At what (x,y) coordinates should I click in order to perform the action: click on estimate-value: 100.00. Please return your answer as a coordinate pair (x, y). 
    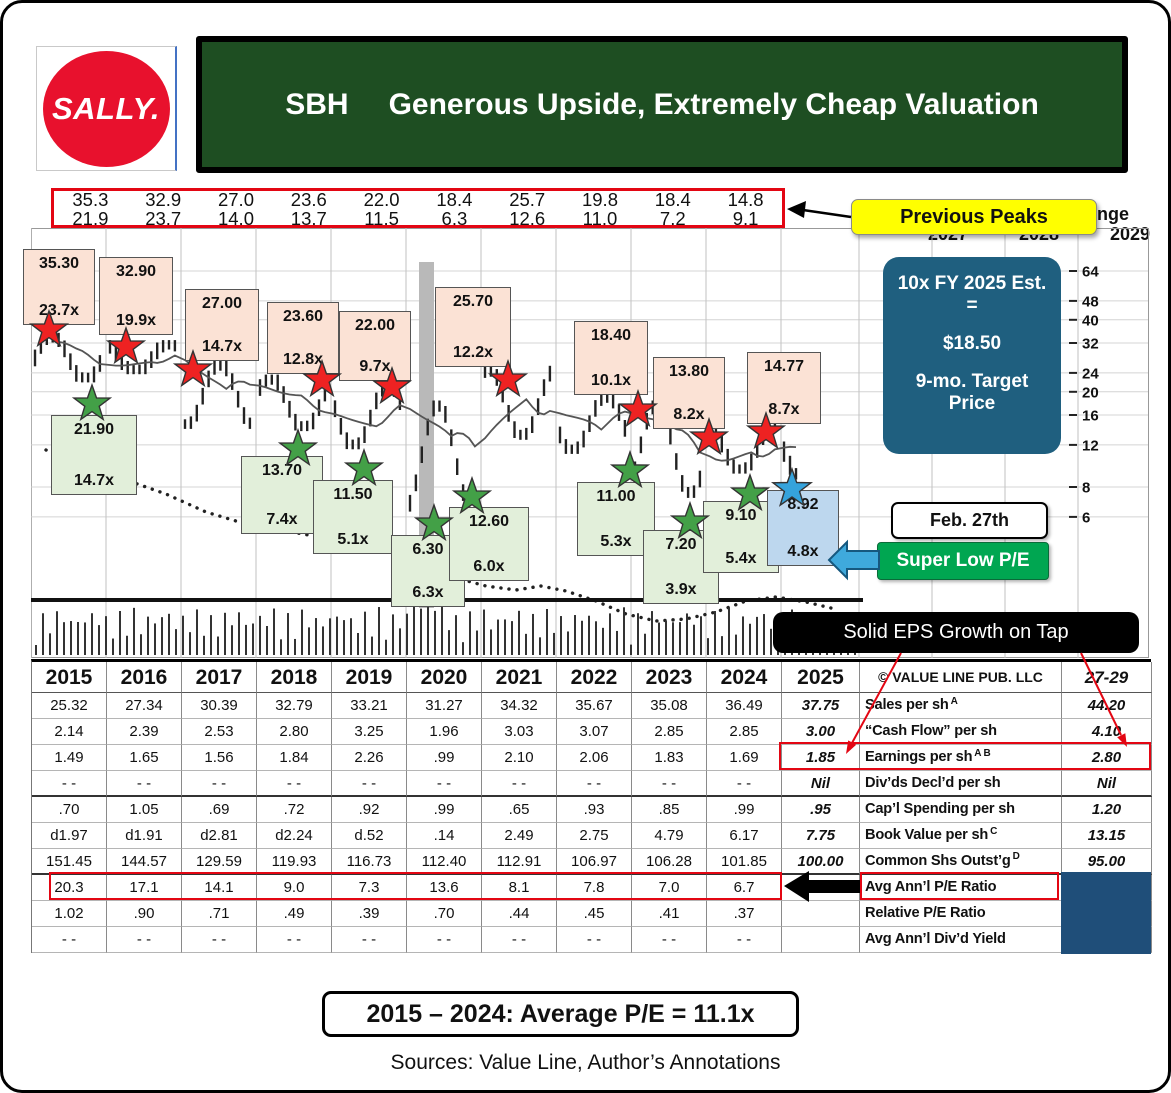
    Looking at the image, I should click on (821, 862).